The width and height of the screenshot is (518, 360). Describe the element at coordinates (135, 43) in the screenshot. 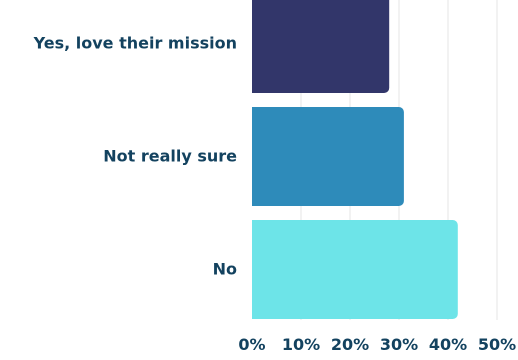

I see `category-label: Yes, love their mission` at that location.